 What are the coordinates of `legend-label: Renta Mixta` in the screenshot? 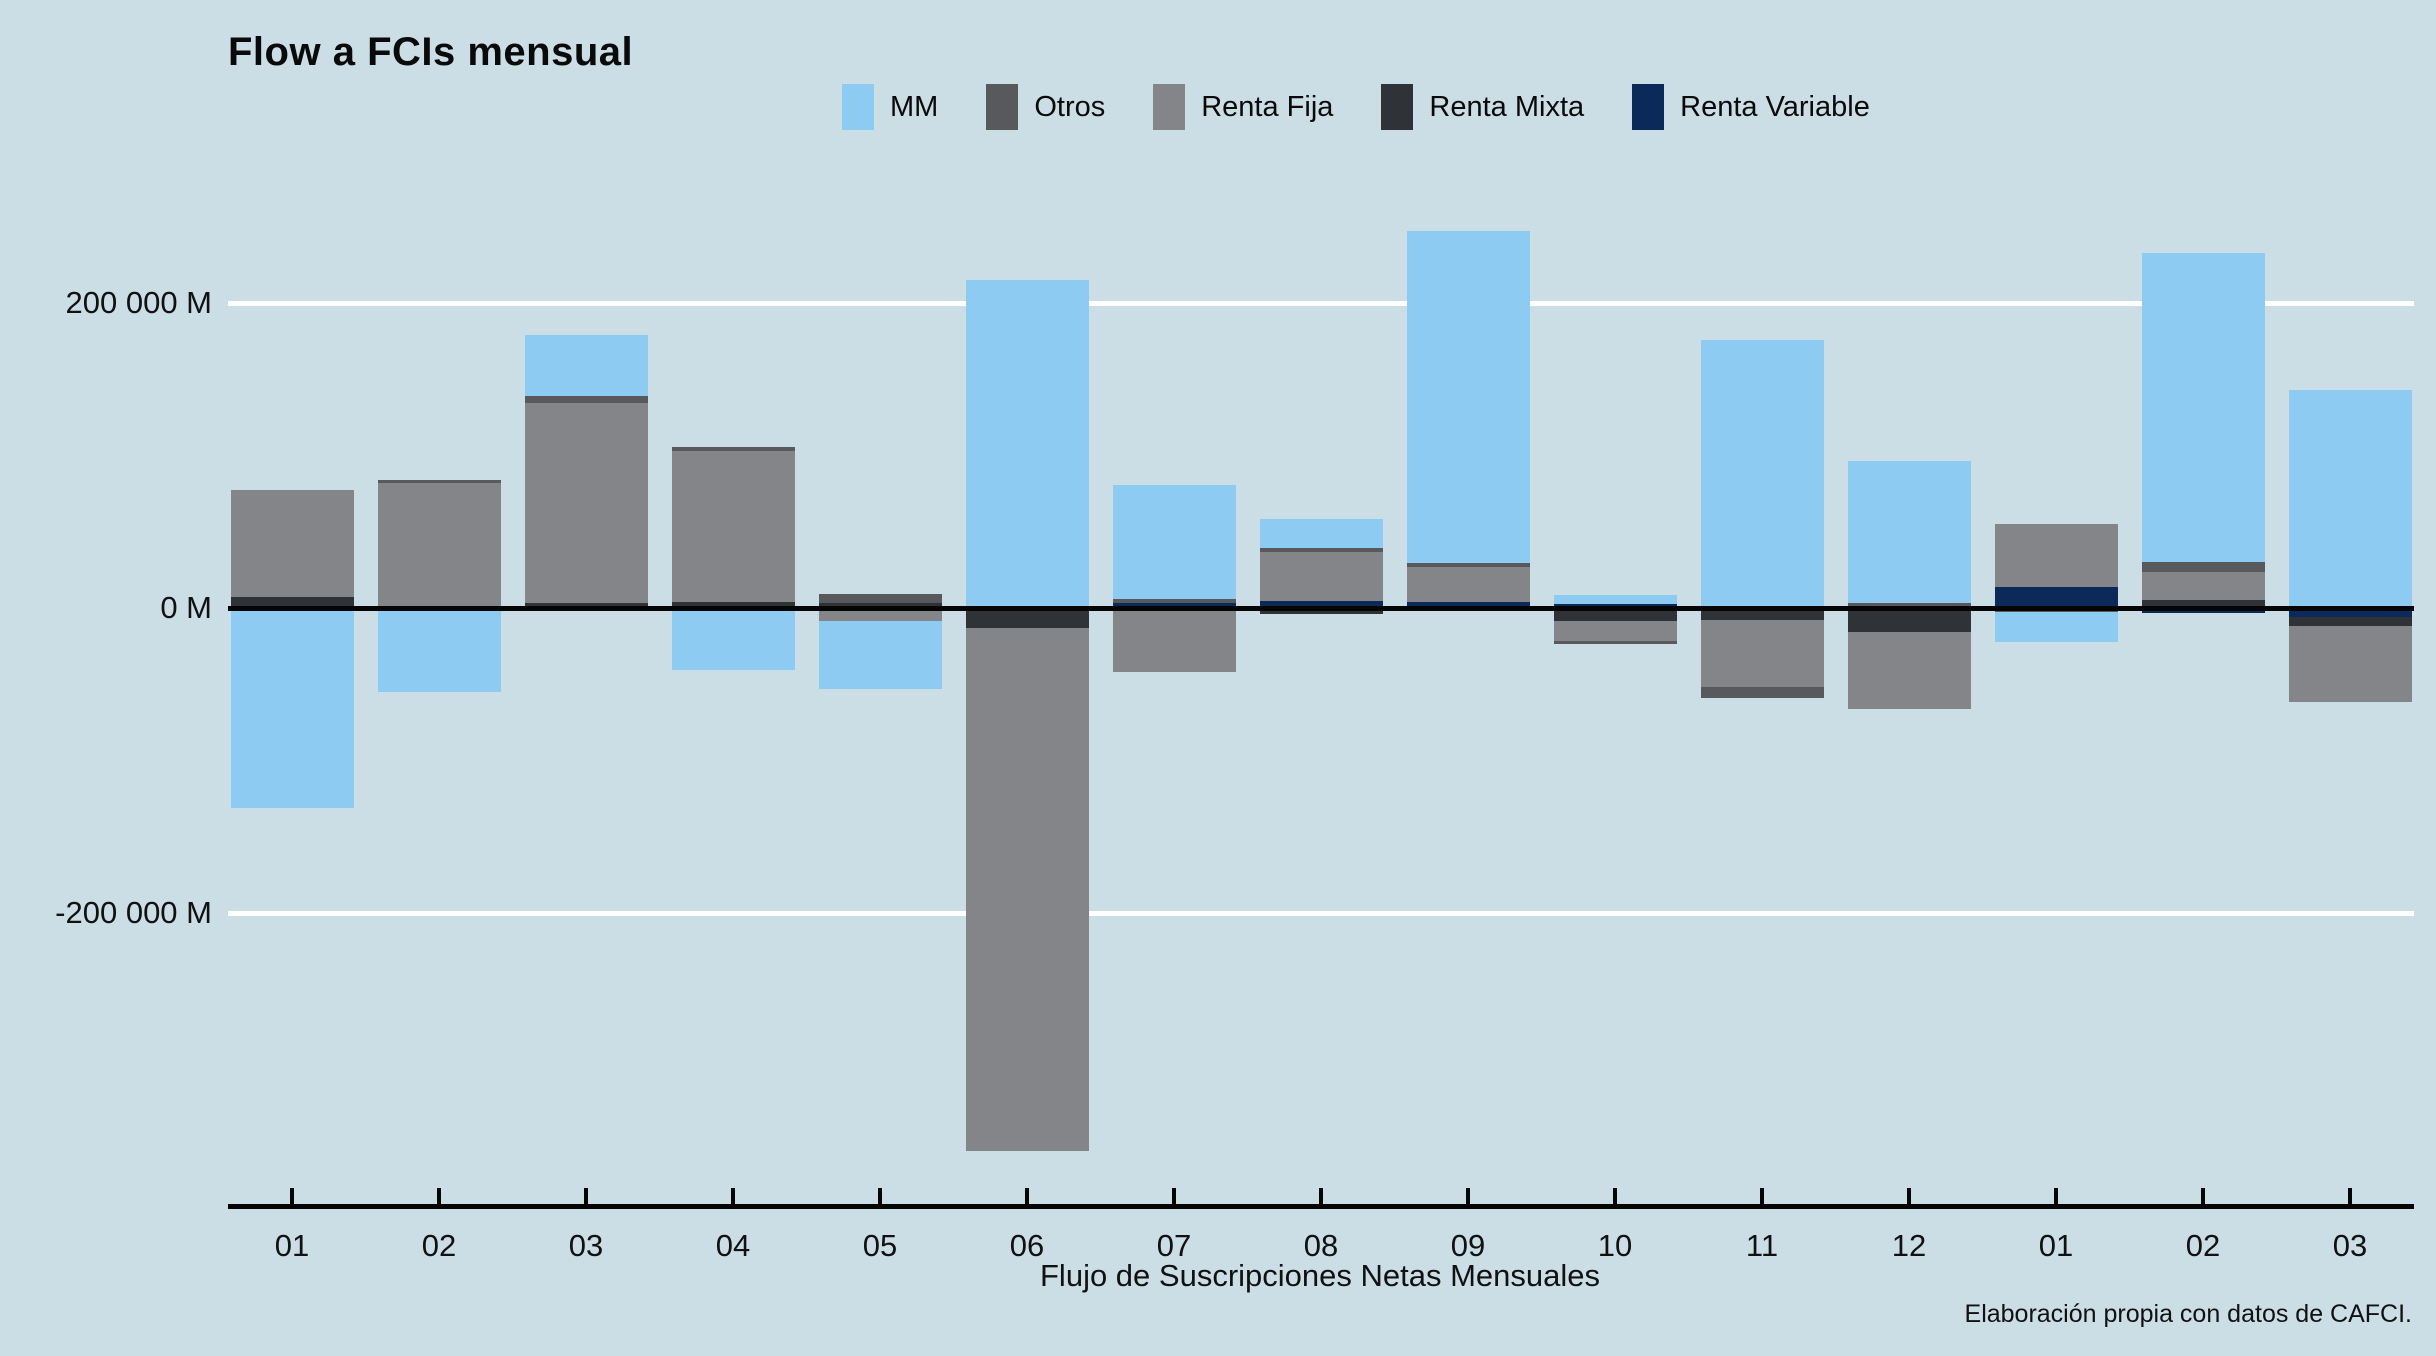 It's located at (1507, 106).